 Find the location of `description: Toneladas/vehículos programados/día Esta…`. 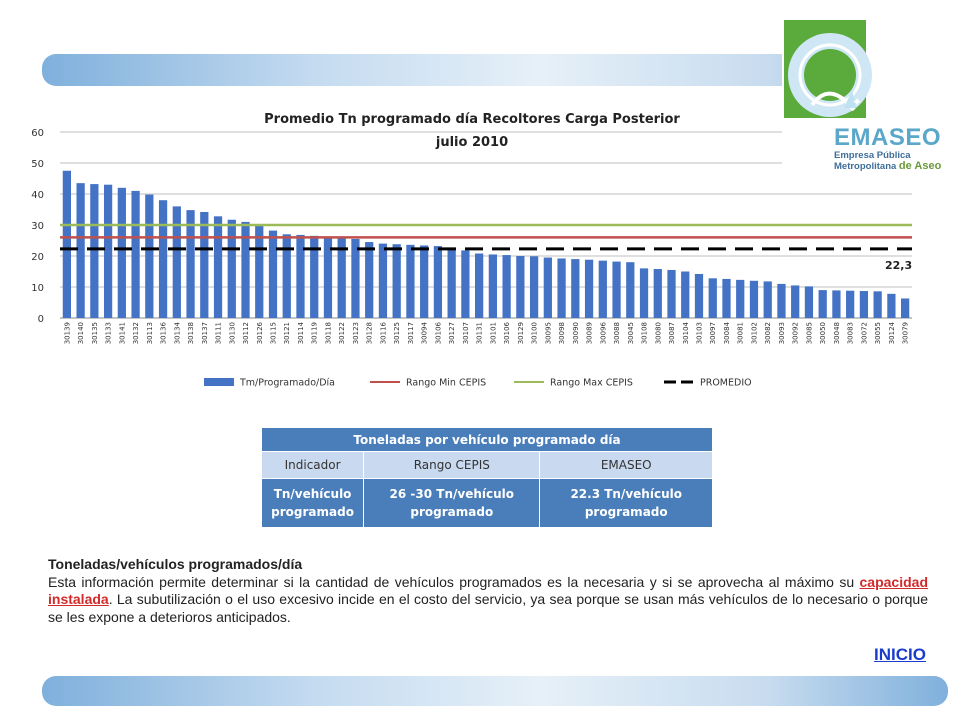

description: Toneladas/vehículos programados/día Esta… is located at coordinates (488, 591).